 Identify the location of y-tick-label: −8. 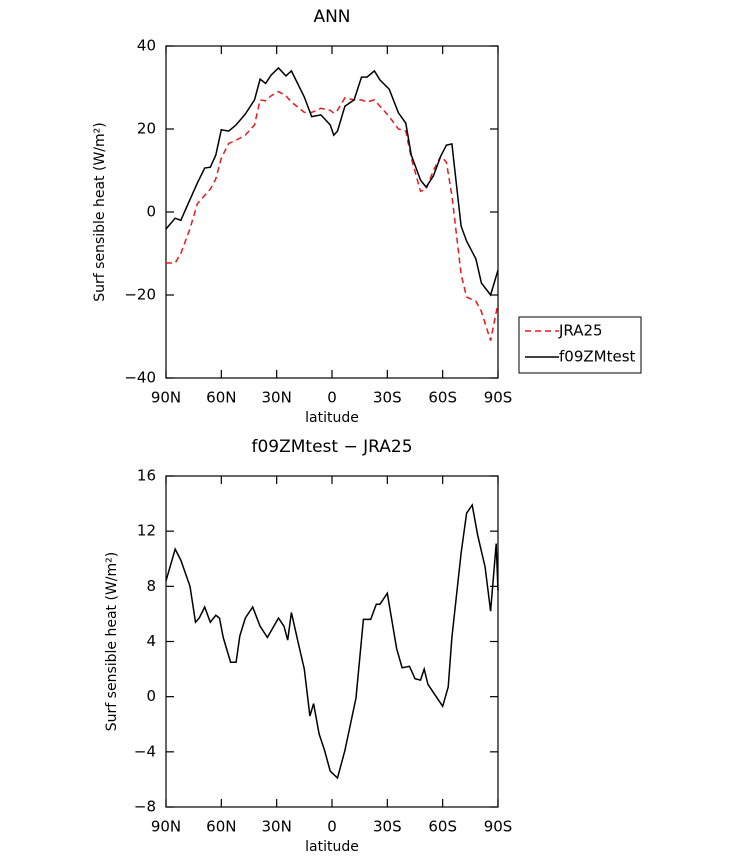
(145, 807).